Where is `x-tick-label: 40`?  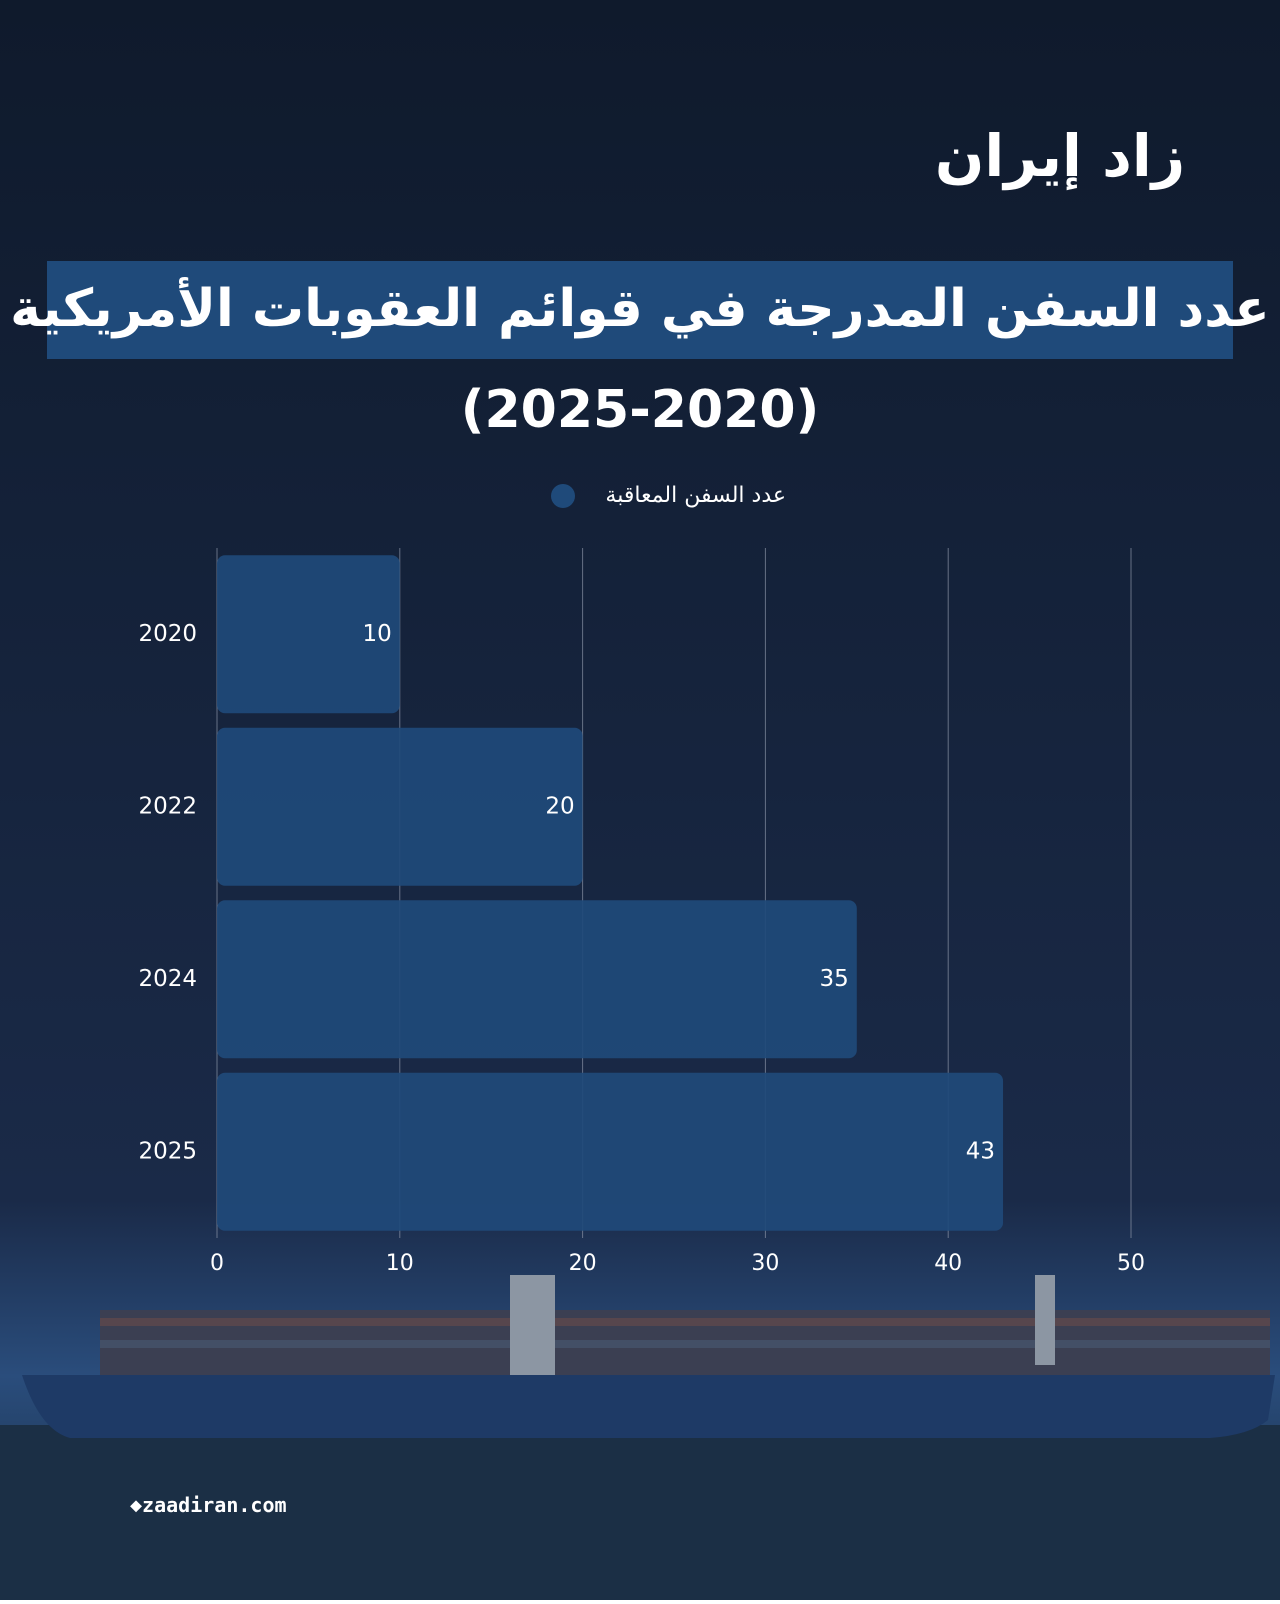 x-tick-label: 40 is located at coordinates (948, 1263).